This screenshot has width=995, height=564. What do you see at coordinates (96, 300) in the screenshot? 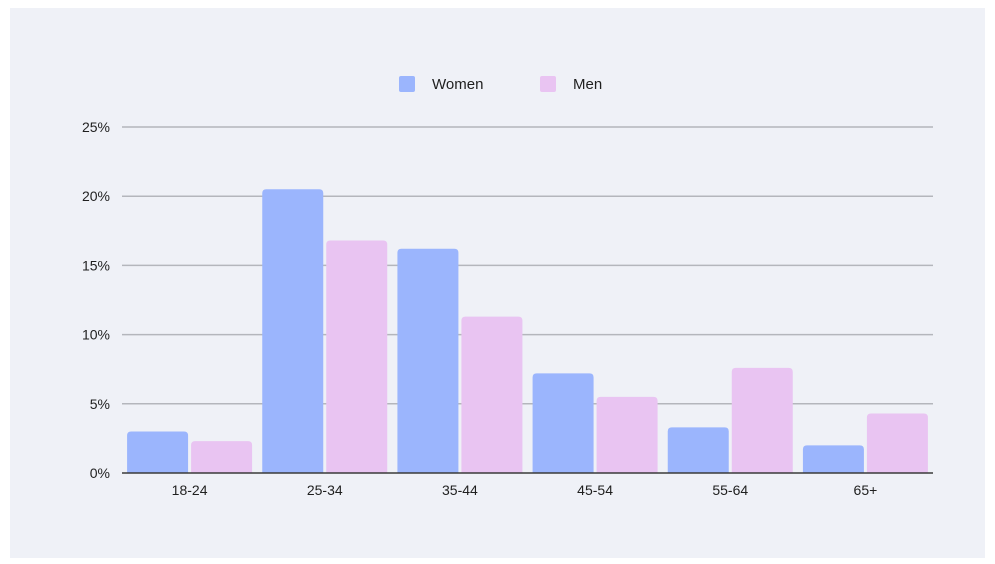
I see `y-axis-ticks: 0% 5% 10% 15% 20% 25%` at bounding box center [96, 300].